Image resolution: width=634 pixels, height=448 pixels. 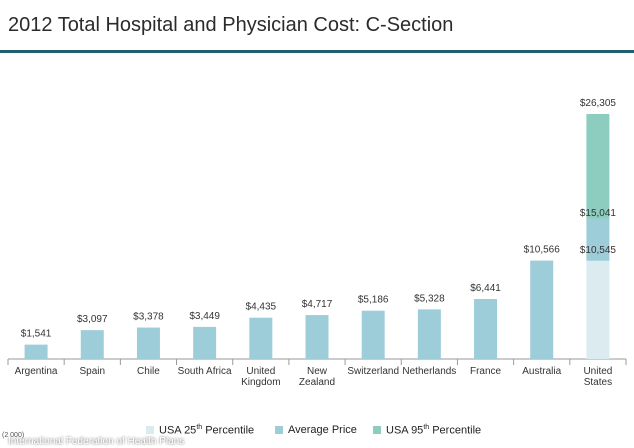 What do you see at coordinates (204, 316) in the screenshot?
I see `data-label-south-africa: $3,449` at bounding box center [204, 316].